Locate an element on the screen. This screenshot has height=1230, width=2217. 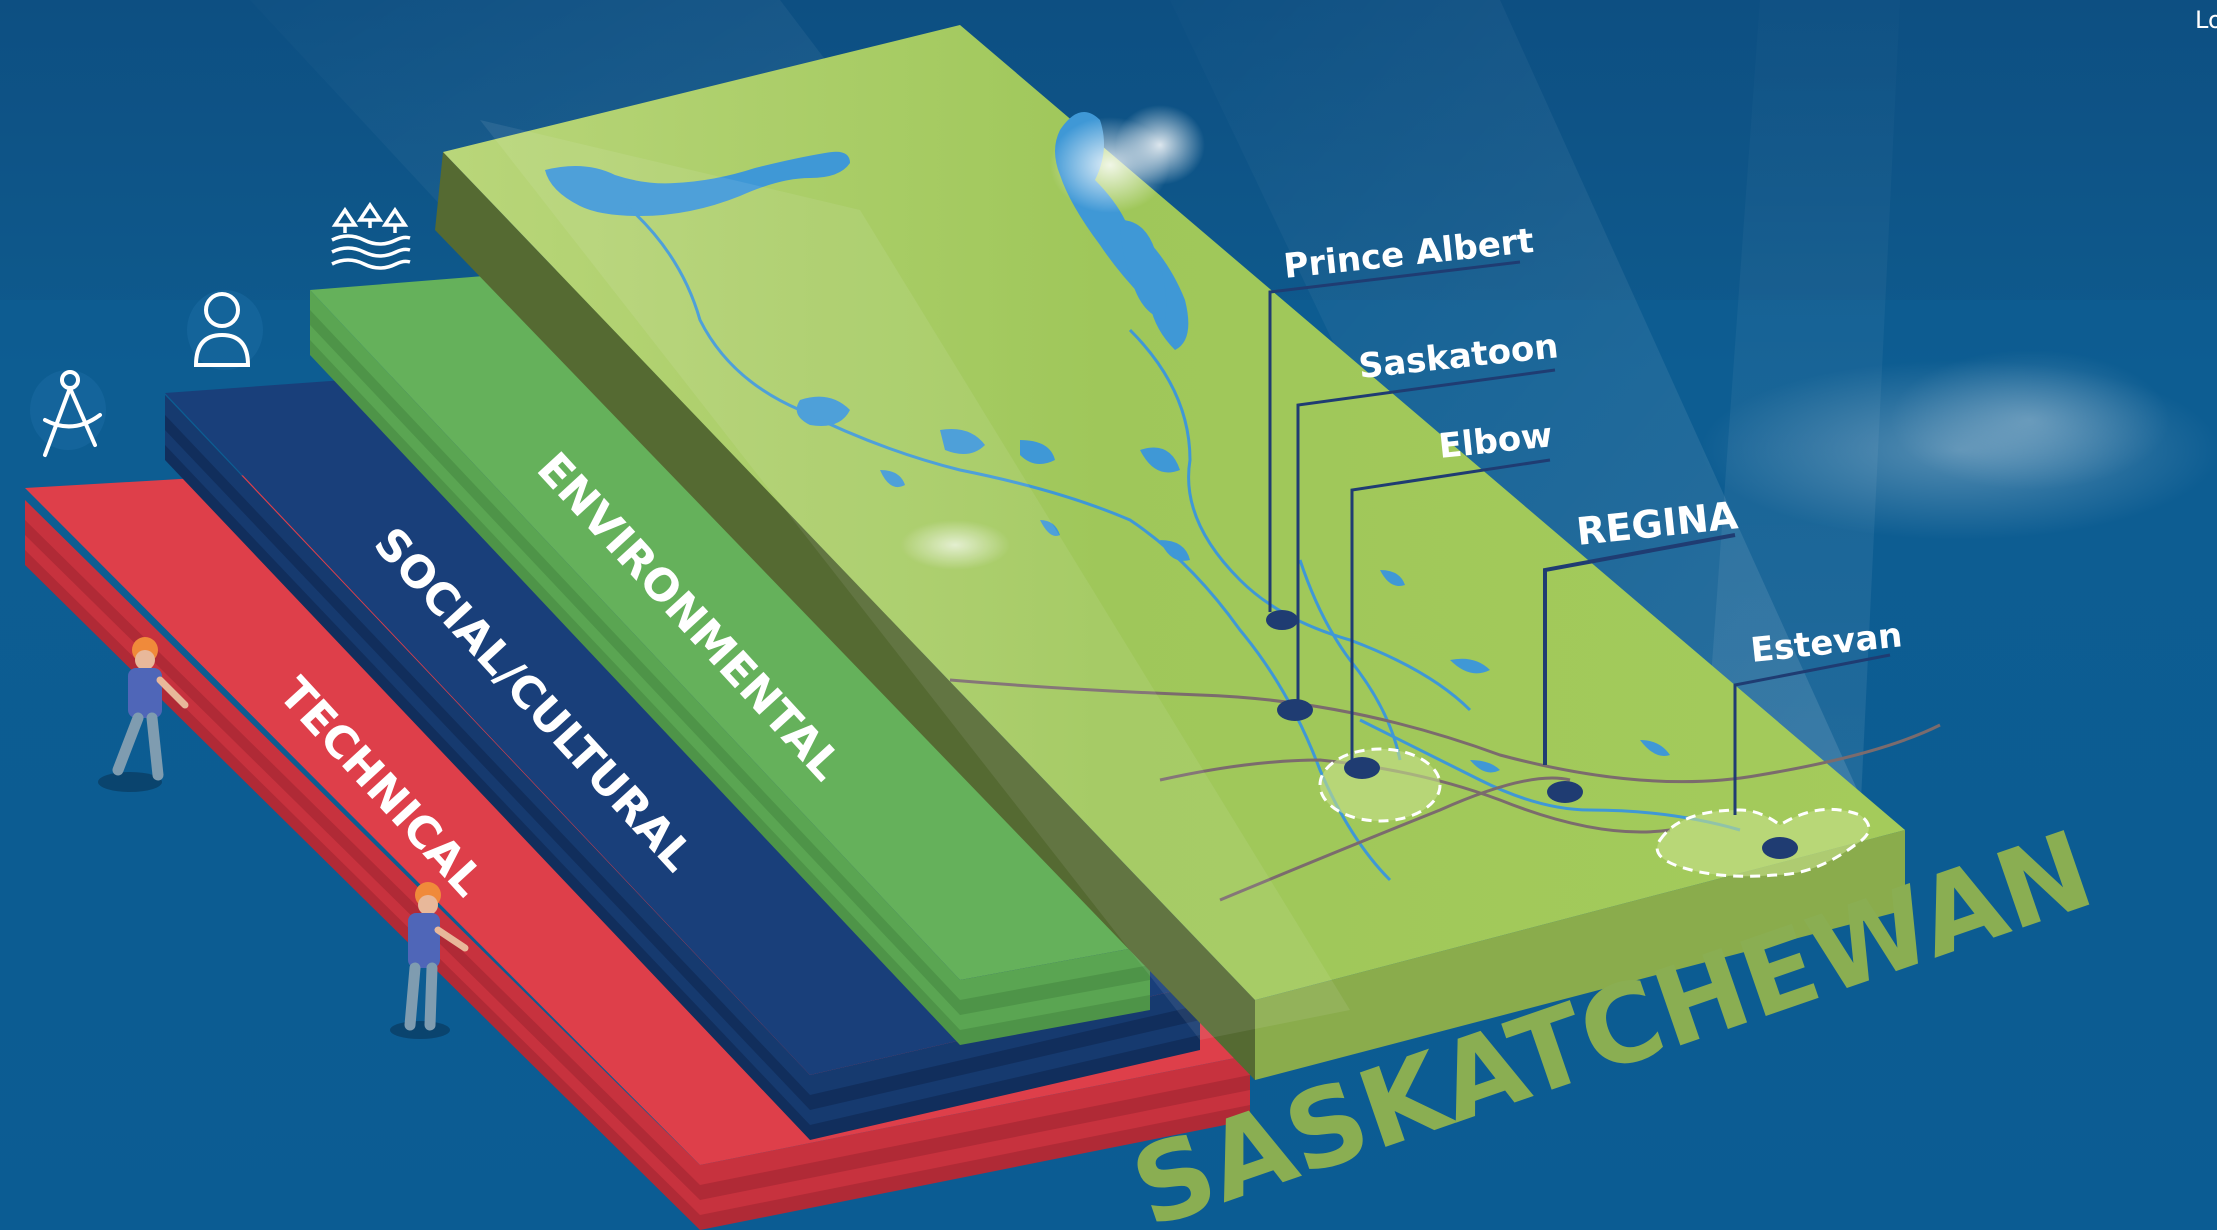
compass-drafting-icon is located at coordinates (68, 413).